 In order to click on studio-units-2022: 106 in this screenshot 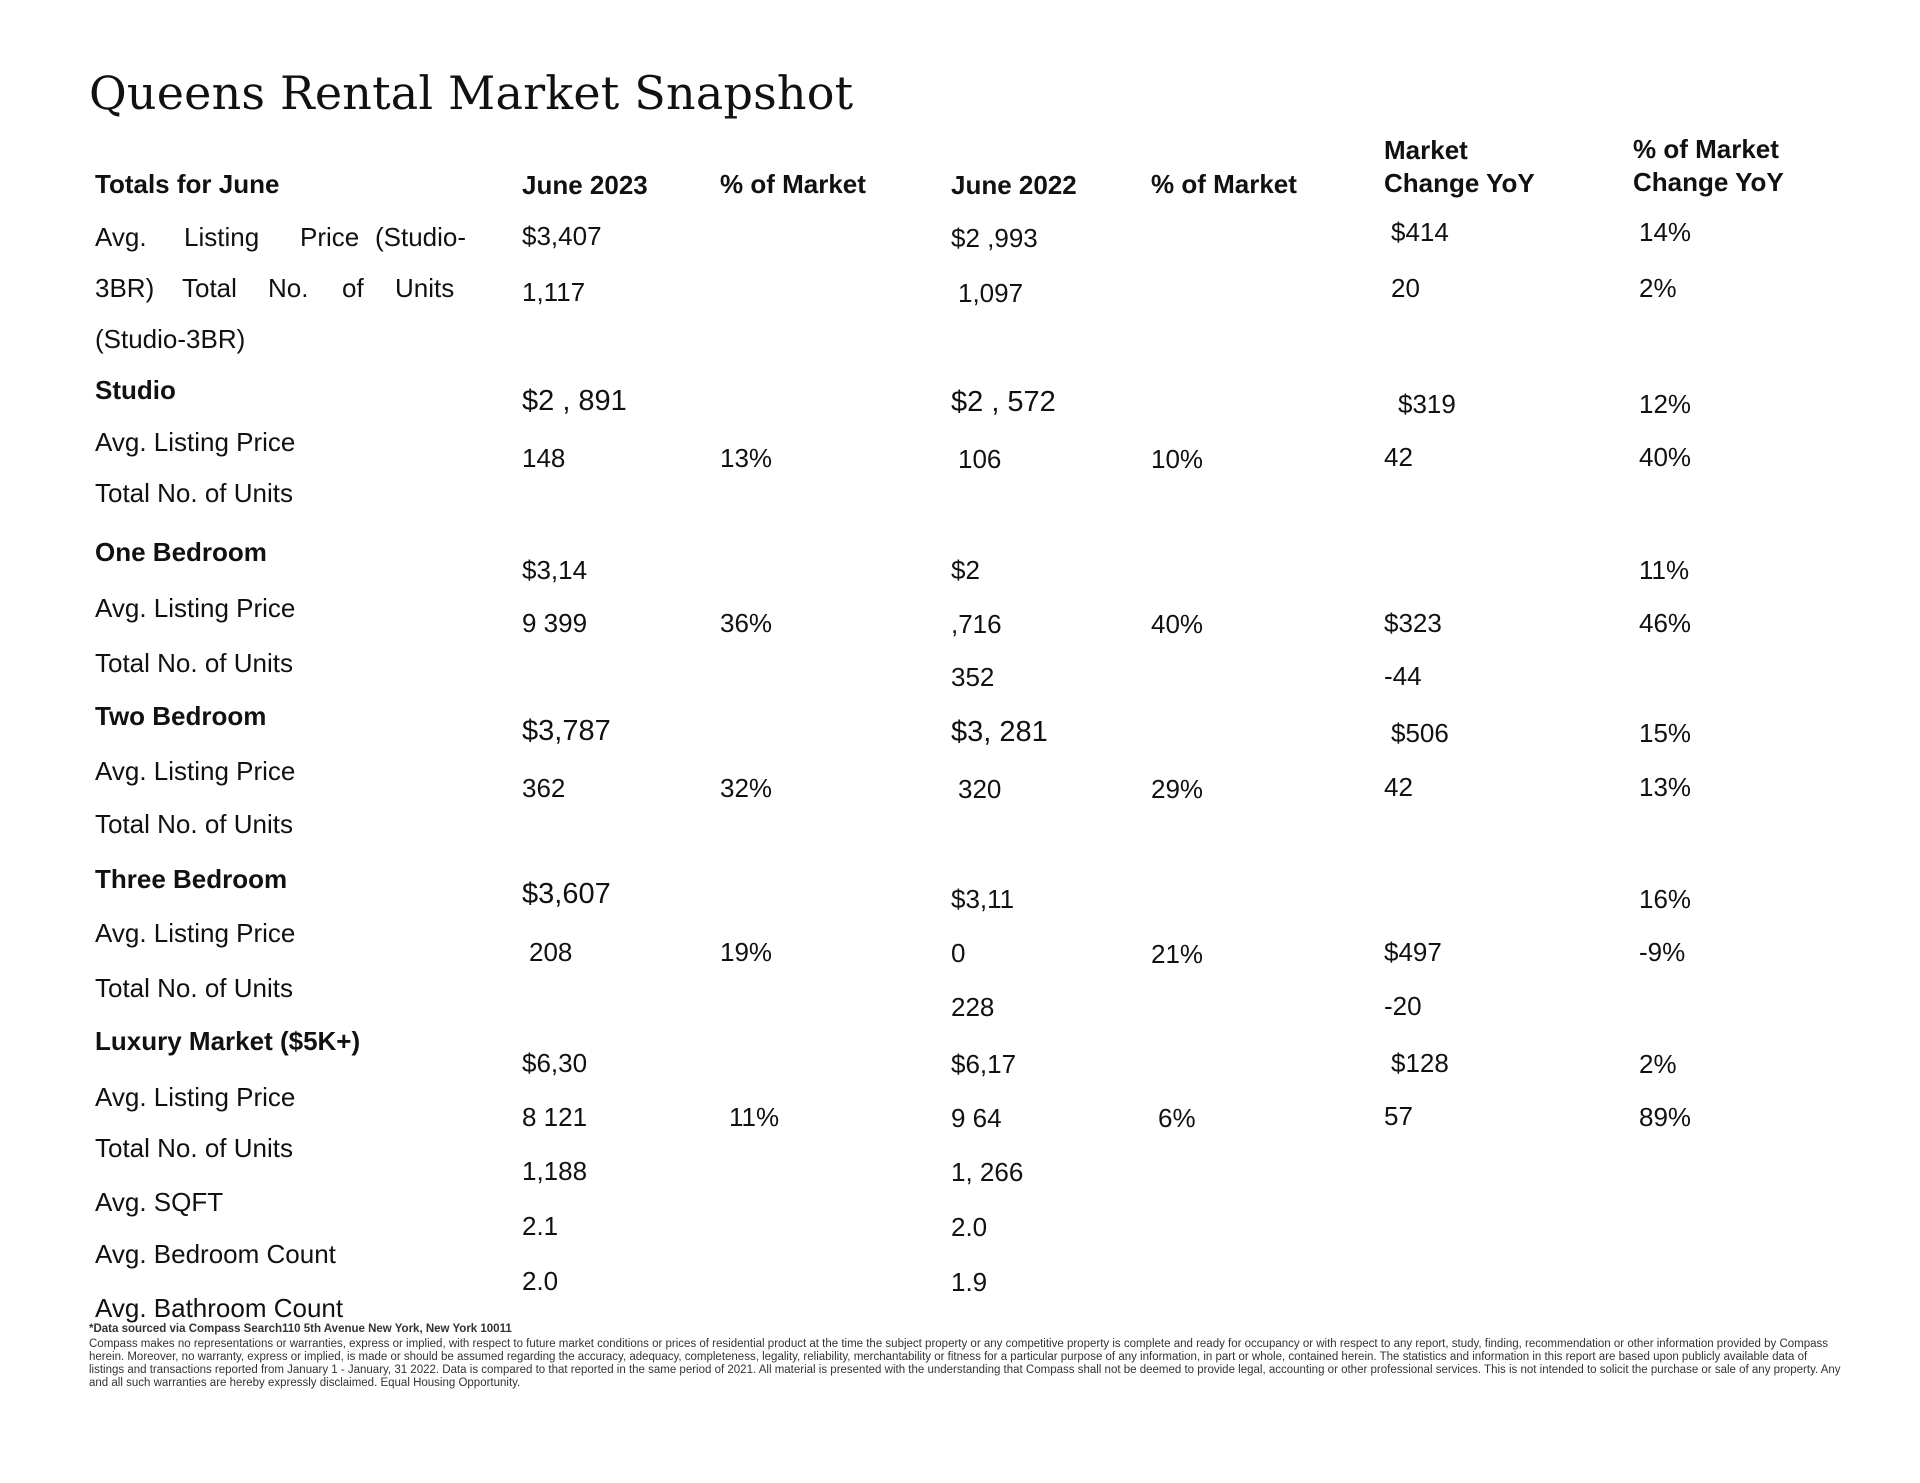, I will do `click(980, 459)`.